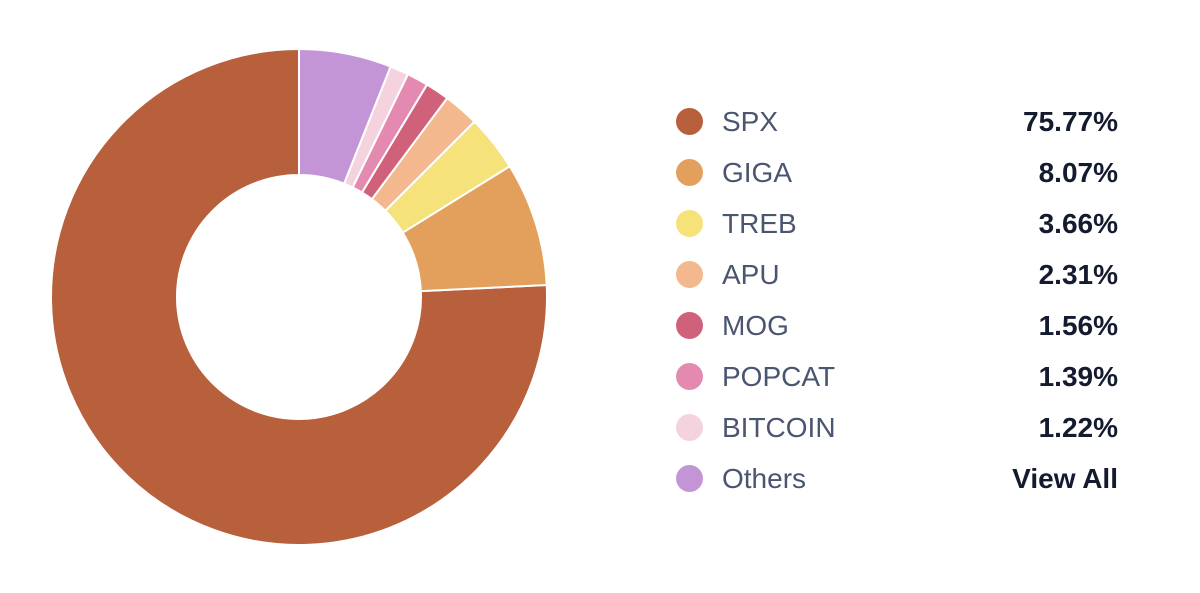 The image size is (1200, 593). I want to click on legend-item-mog: MOG 1.56%, so click(898, 325).